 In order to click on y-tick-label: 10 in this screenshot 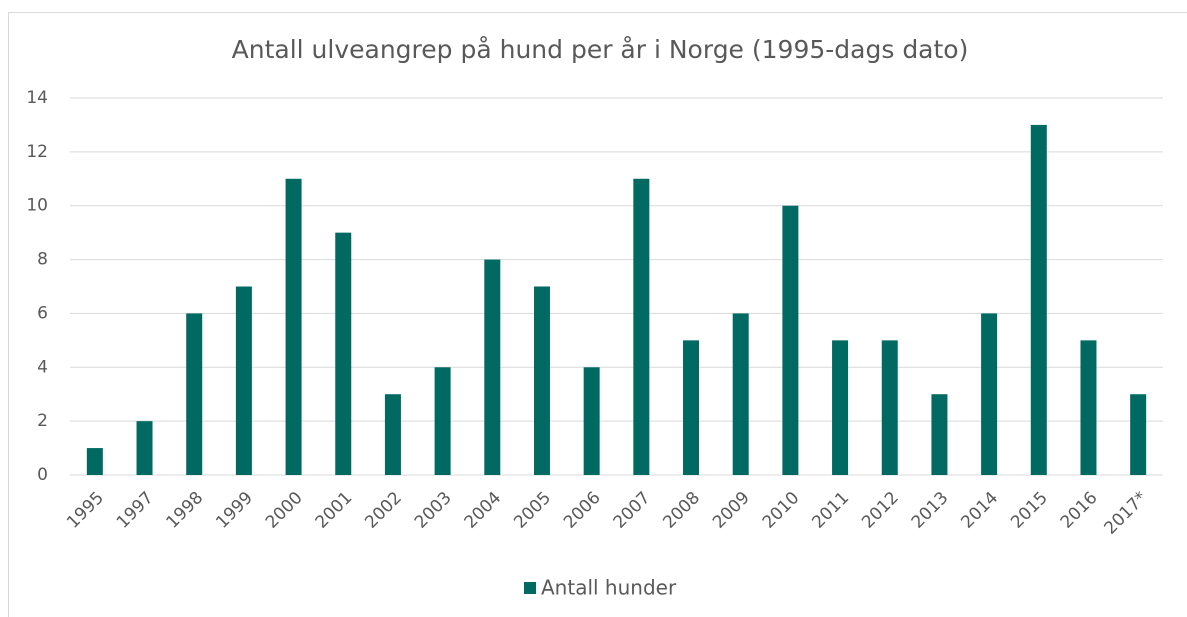, I will do `click(37, 206)`.